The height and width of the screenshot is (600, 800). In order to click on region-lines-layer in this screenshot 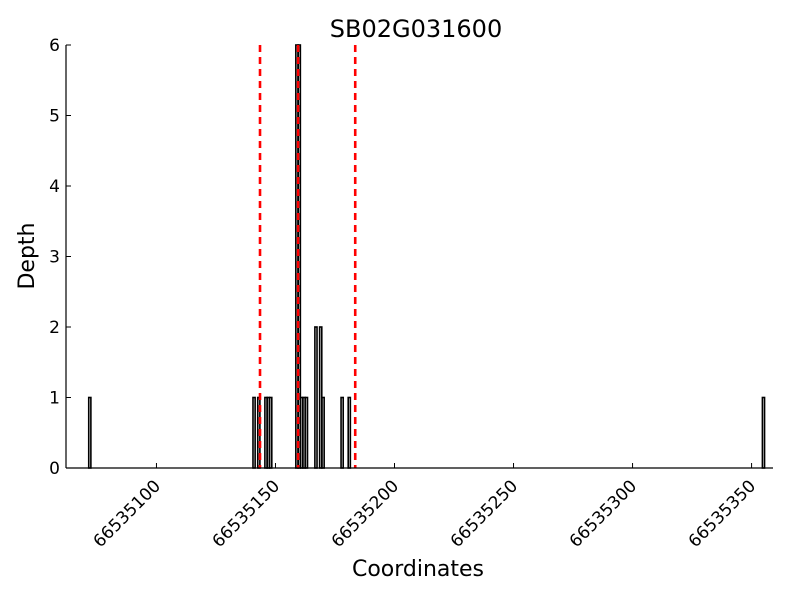, I will do `click(307, 256)`.